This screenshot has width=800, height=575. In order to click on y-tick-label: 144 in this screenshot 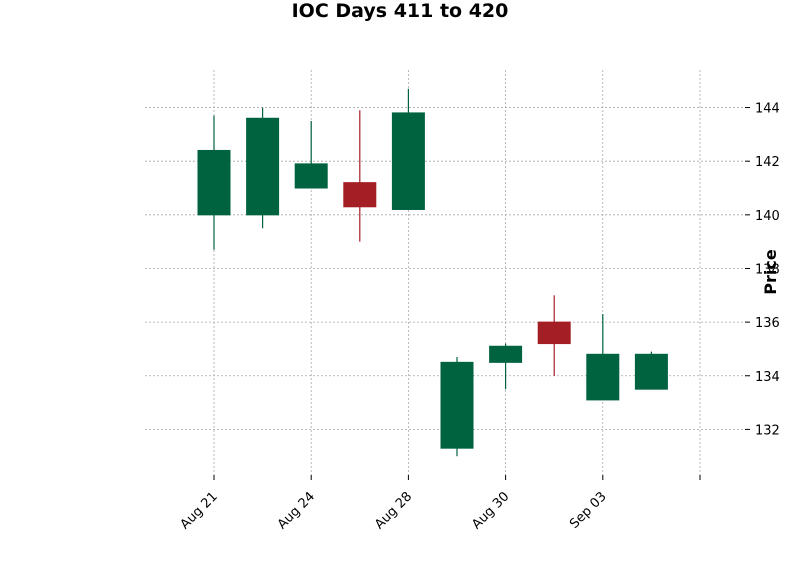, I will do `click(767, 109)`.